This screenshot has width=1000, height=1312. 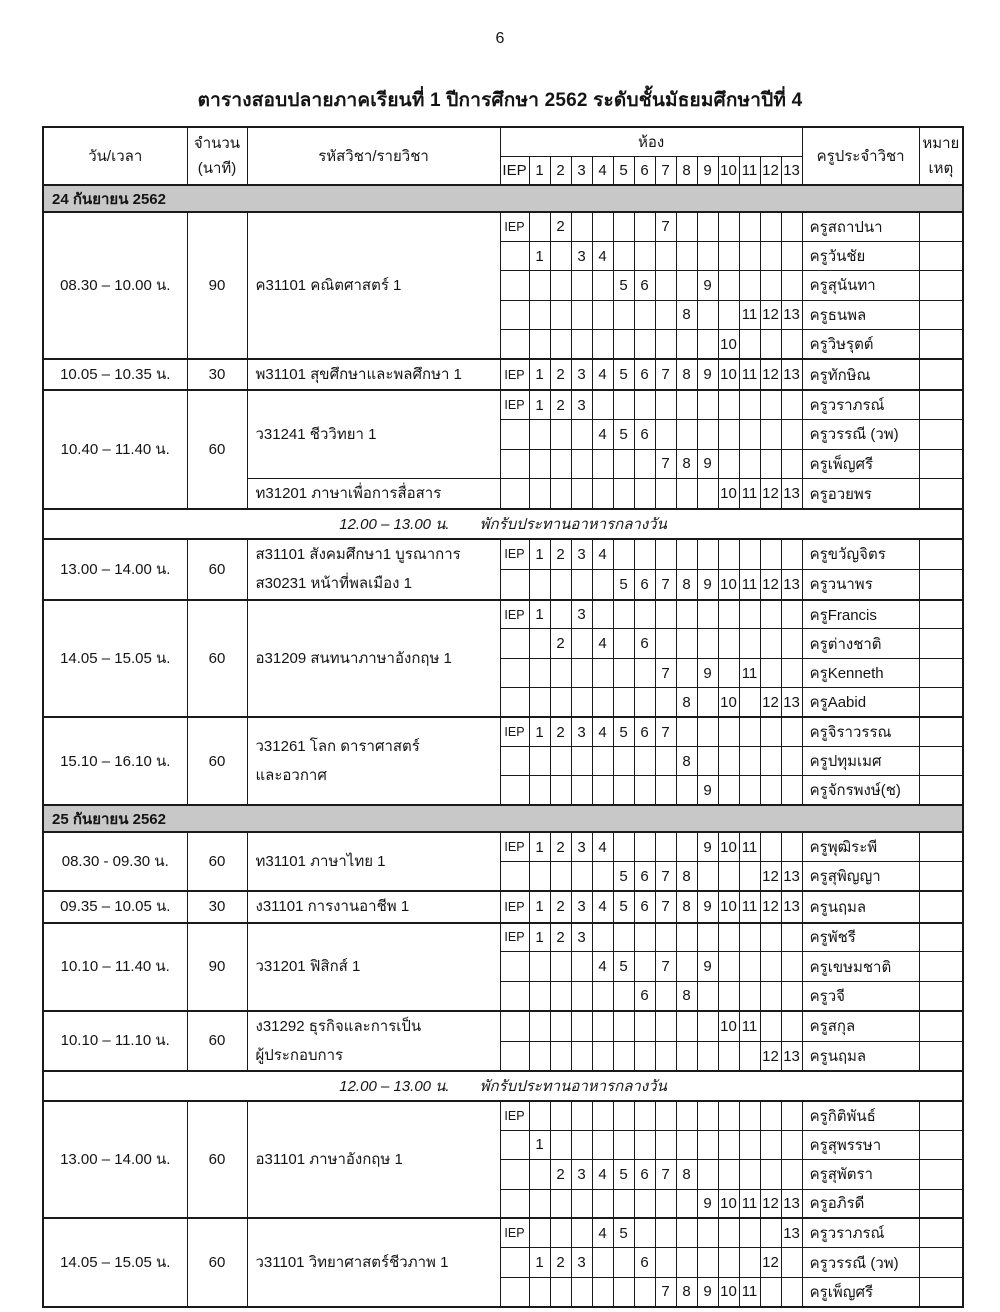 I want to click on room-cell: 1, so click(x=539, y=937).